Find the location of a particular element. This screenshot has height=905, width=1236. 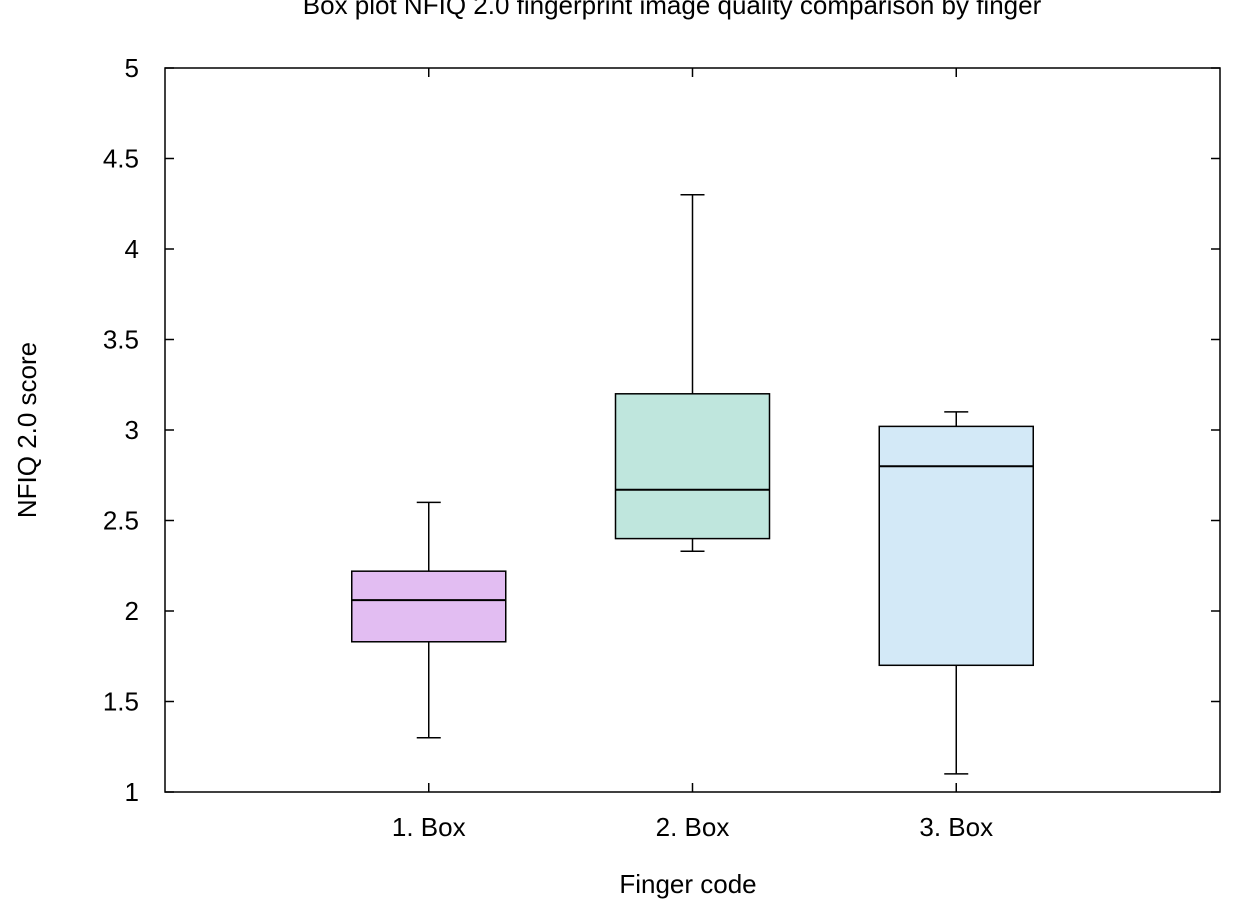

y-tick-label: 4.5 is located at coordinates (121, 159).